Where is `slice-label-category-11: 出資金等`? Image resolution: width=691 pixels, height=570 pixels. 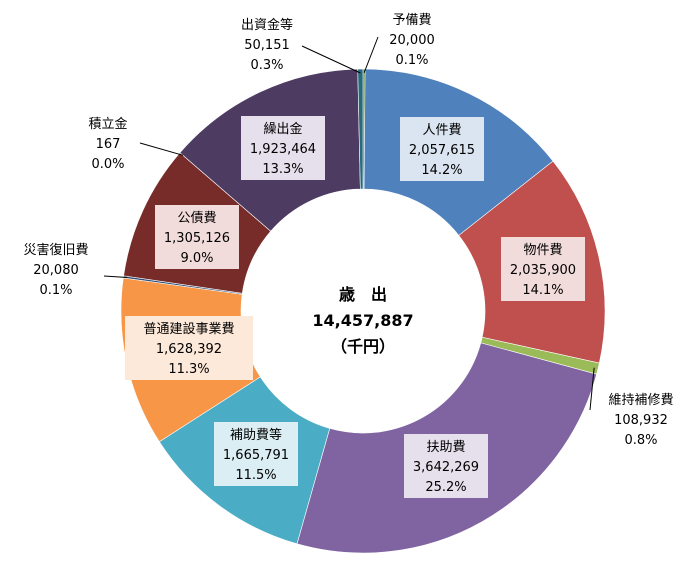 slice-label-category-11: 出資金等 is located at coordinates (267, 25).